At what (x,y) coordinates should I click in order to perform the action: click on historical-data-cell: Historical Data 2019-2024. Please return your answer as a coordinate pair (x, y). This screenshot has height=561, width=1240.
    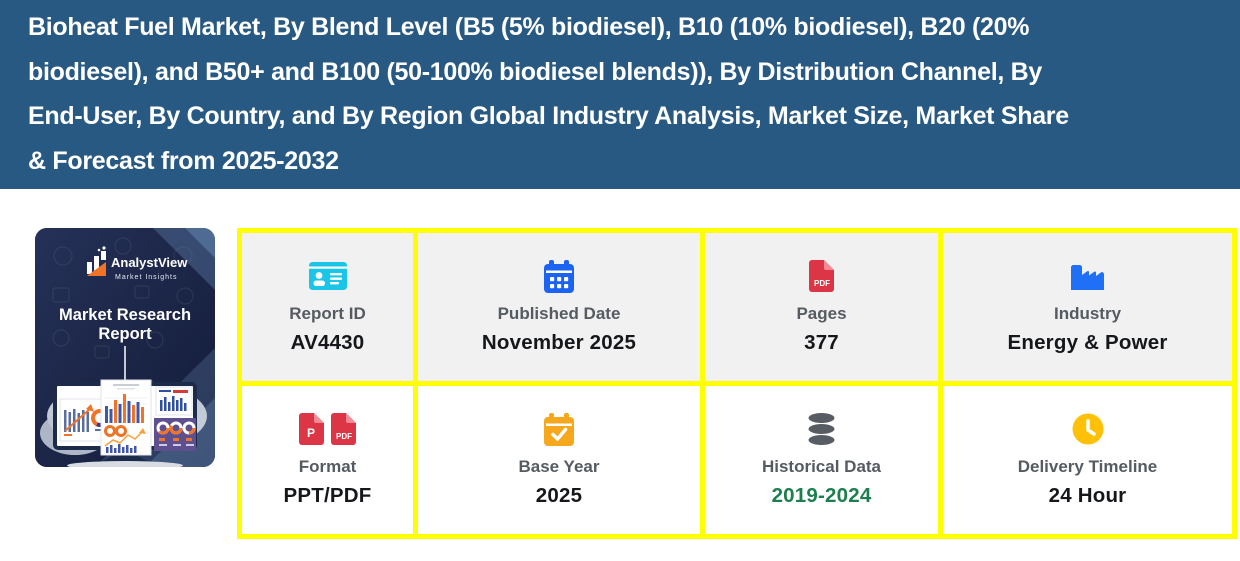
    Looking at the image, I should click on (821, 460).